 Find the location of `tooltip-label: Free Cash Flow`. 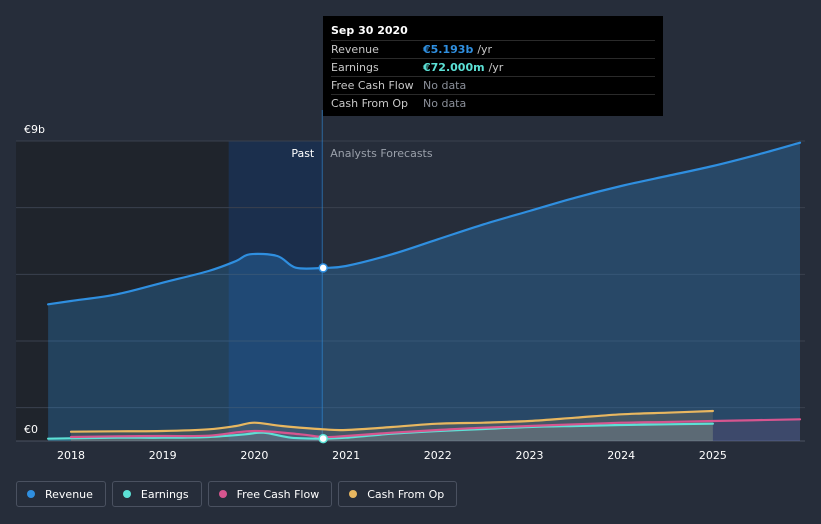

tooltip-label: Free Cash Flow is located at coordinates (372, 85).